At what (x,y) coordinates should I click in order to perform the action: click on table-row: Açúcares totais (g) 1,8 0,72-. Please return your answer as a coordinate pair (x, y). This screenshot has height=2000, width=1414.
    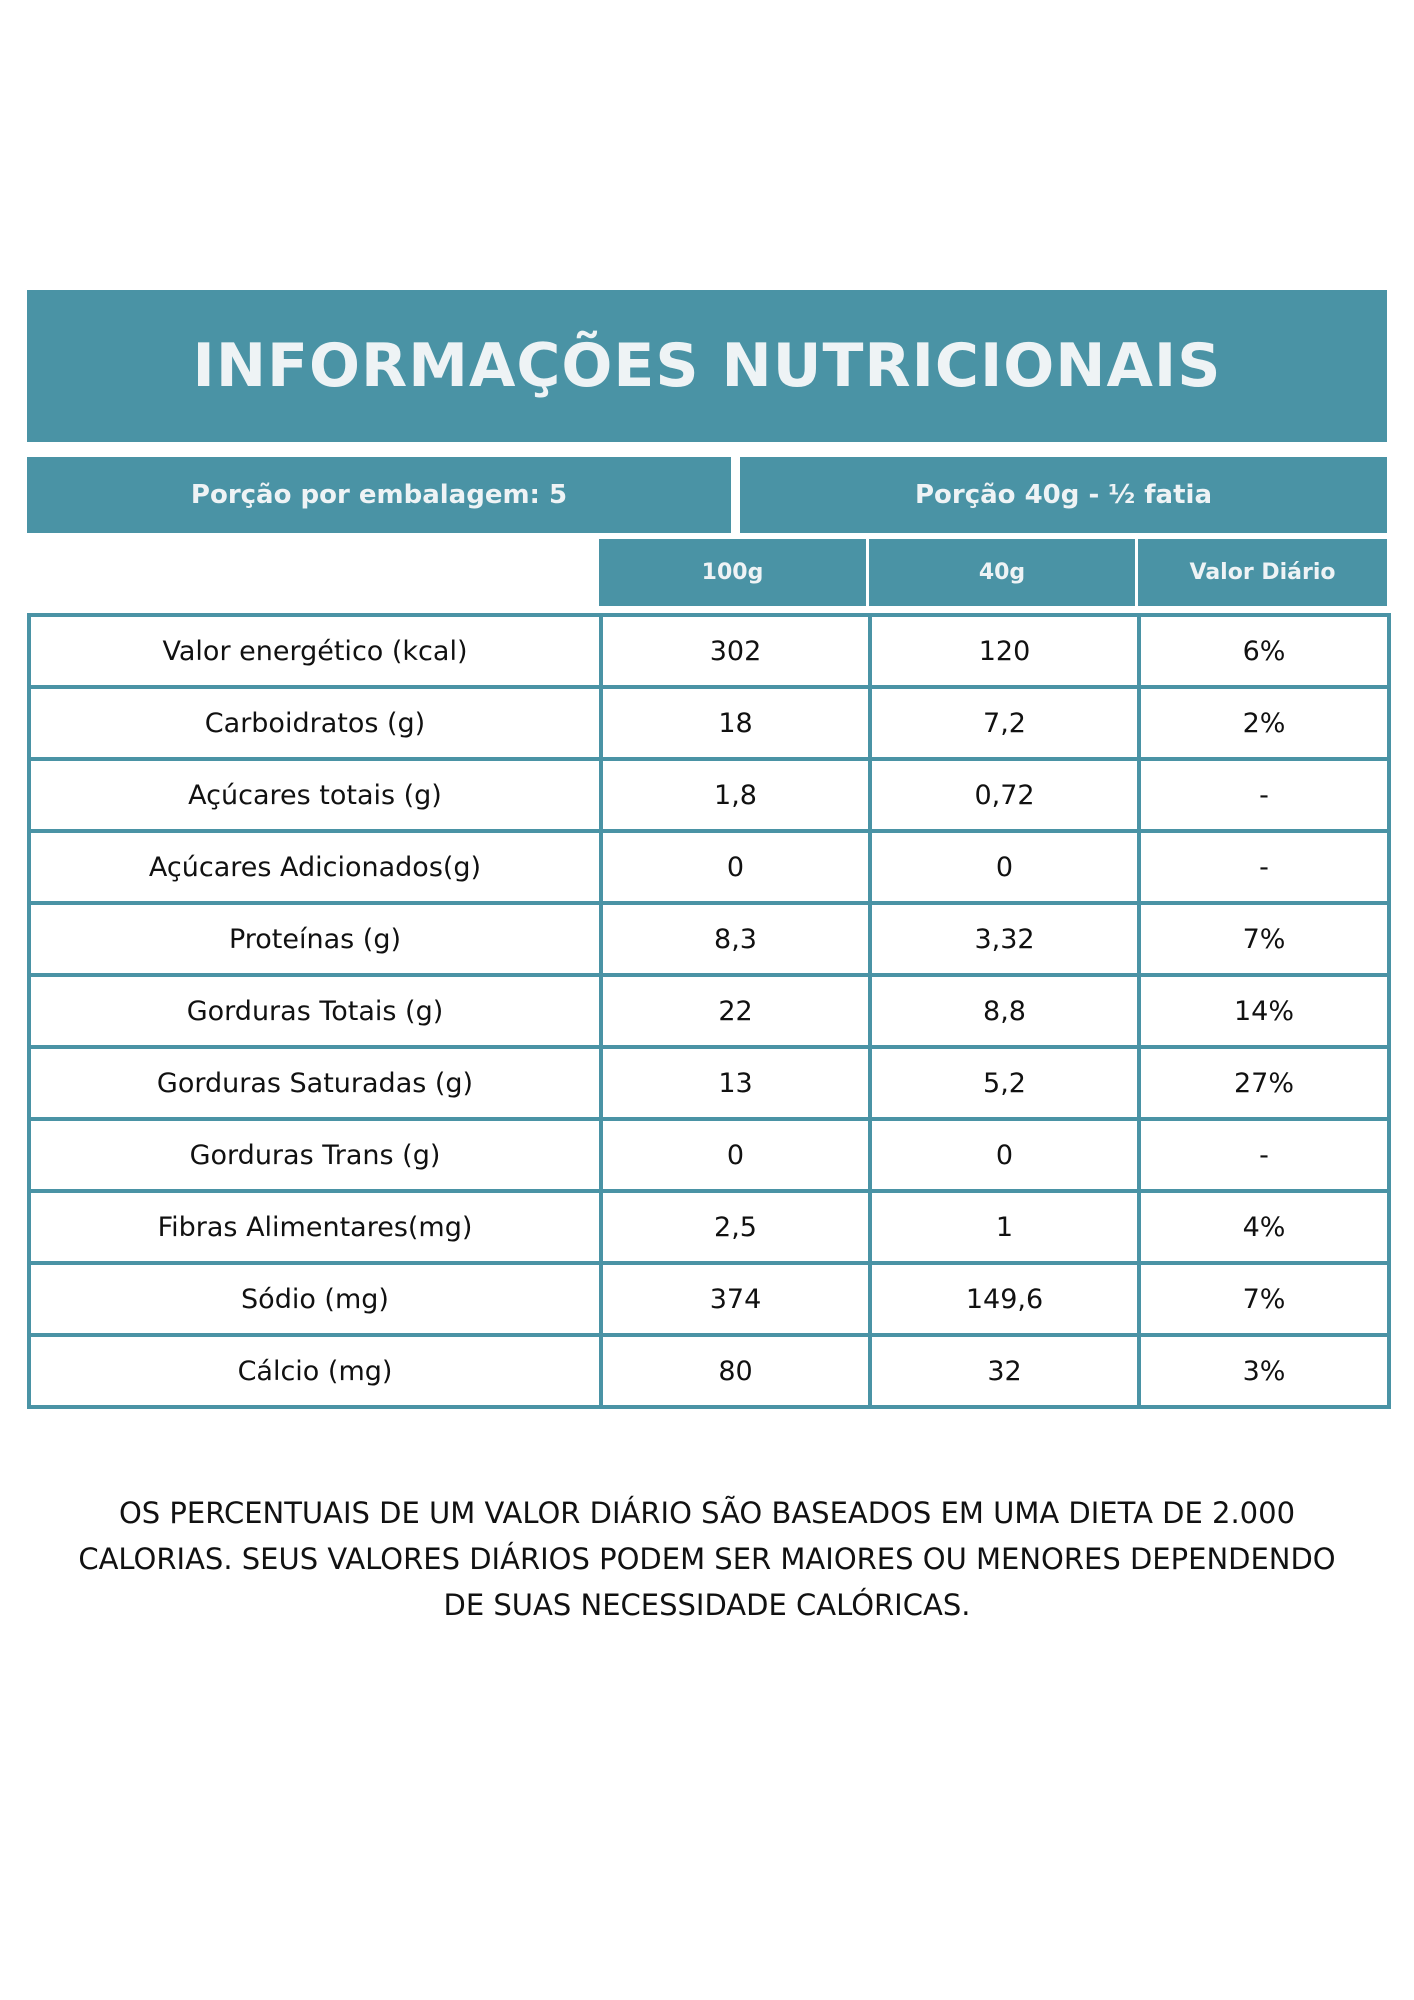
    Looking at the image, I should click on (709, 795).